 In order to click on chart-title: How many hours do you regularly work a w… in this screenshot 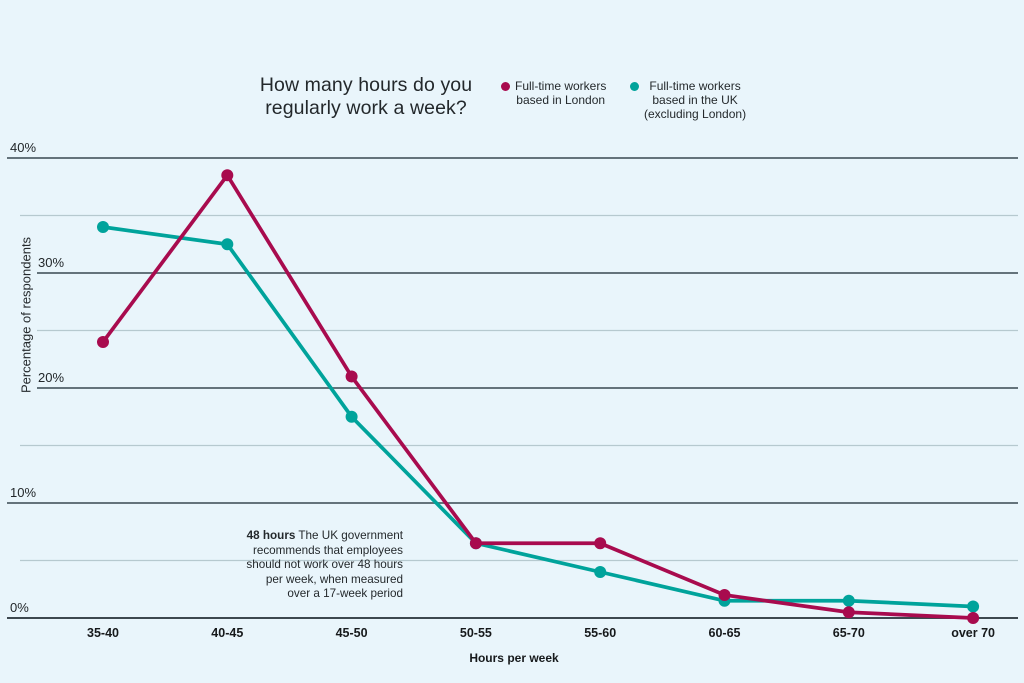, I will do `click(366, 97)`.